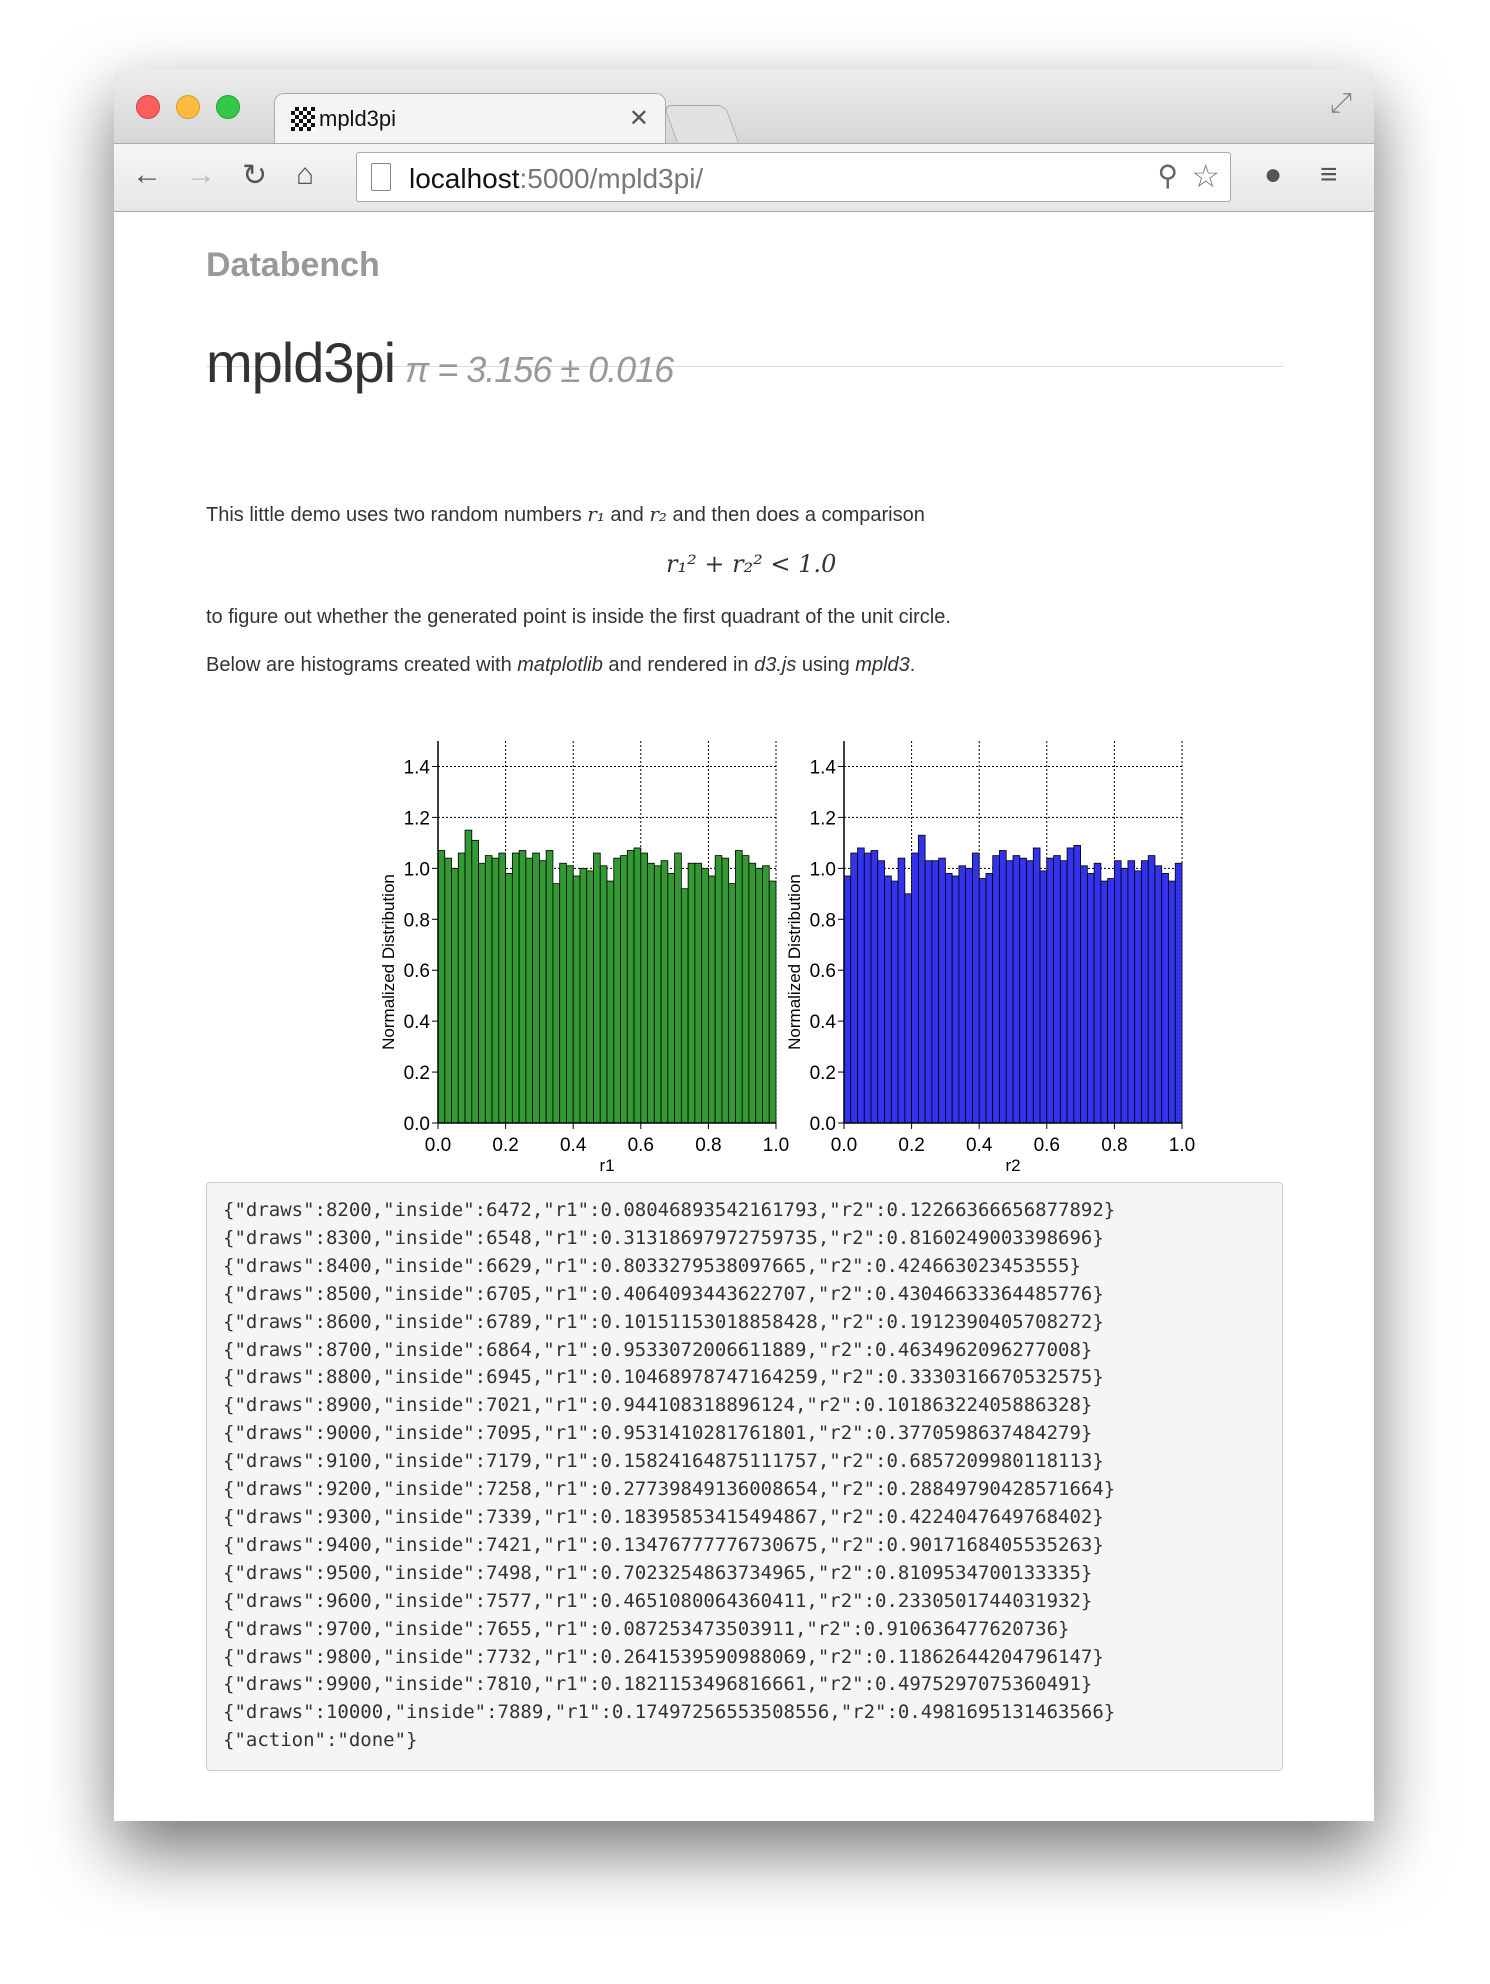 This screenshot has width=1490, height=1984. I want to click on url: localhost:5000/mpld3pi/, so click(556, 179).